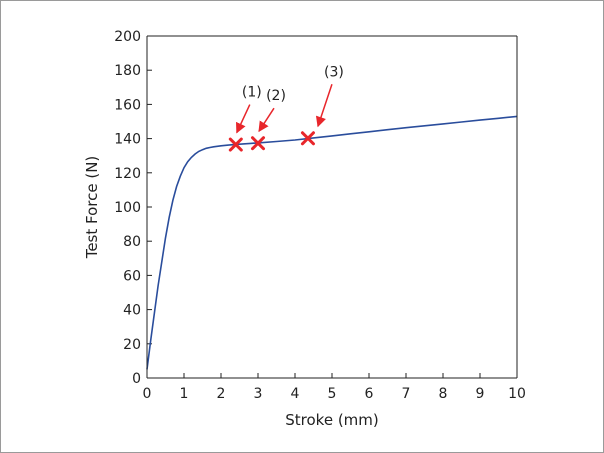  What do you see at coordinates (334, 72) in the screenshot?
I see `marker-label-3: (3)` at bounding box center [334, 72].